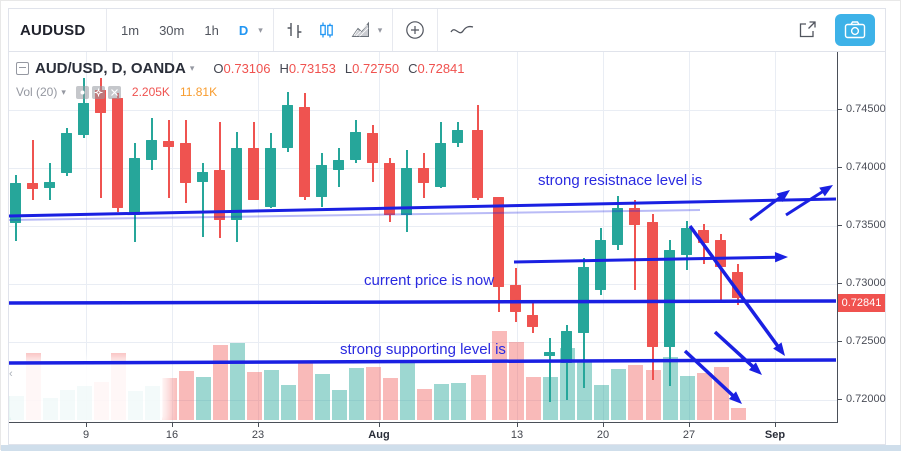 The width and height of the screenshot is (901, 451). Describe the element at coordinates (130, 30) in the screenshot. I see `interval-button-1m: 1m` at that location.